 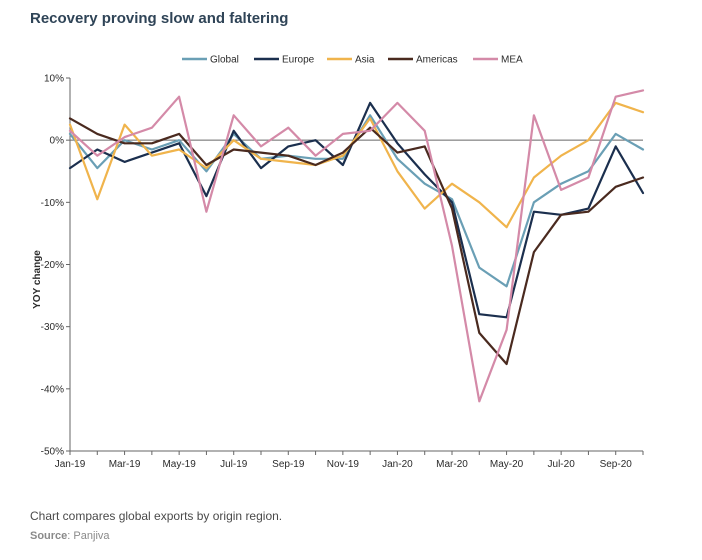 What do you see at coordinates (52, 203) in the screenshot?
I see `y-tick-label: -10%` at bounding box center [52, 203].